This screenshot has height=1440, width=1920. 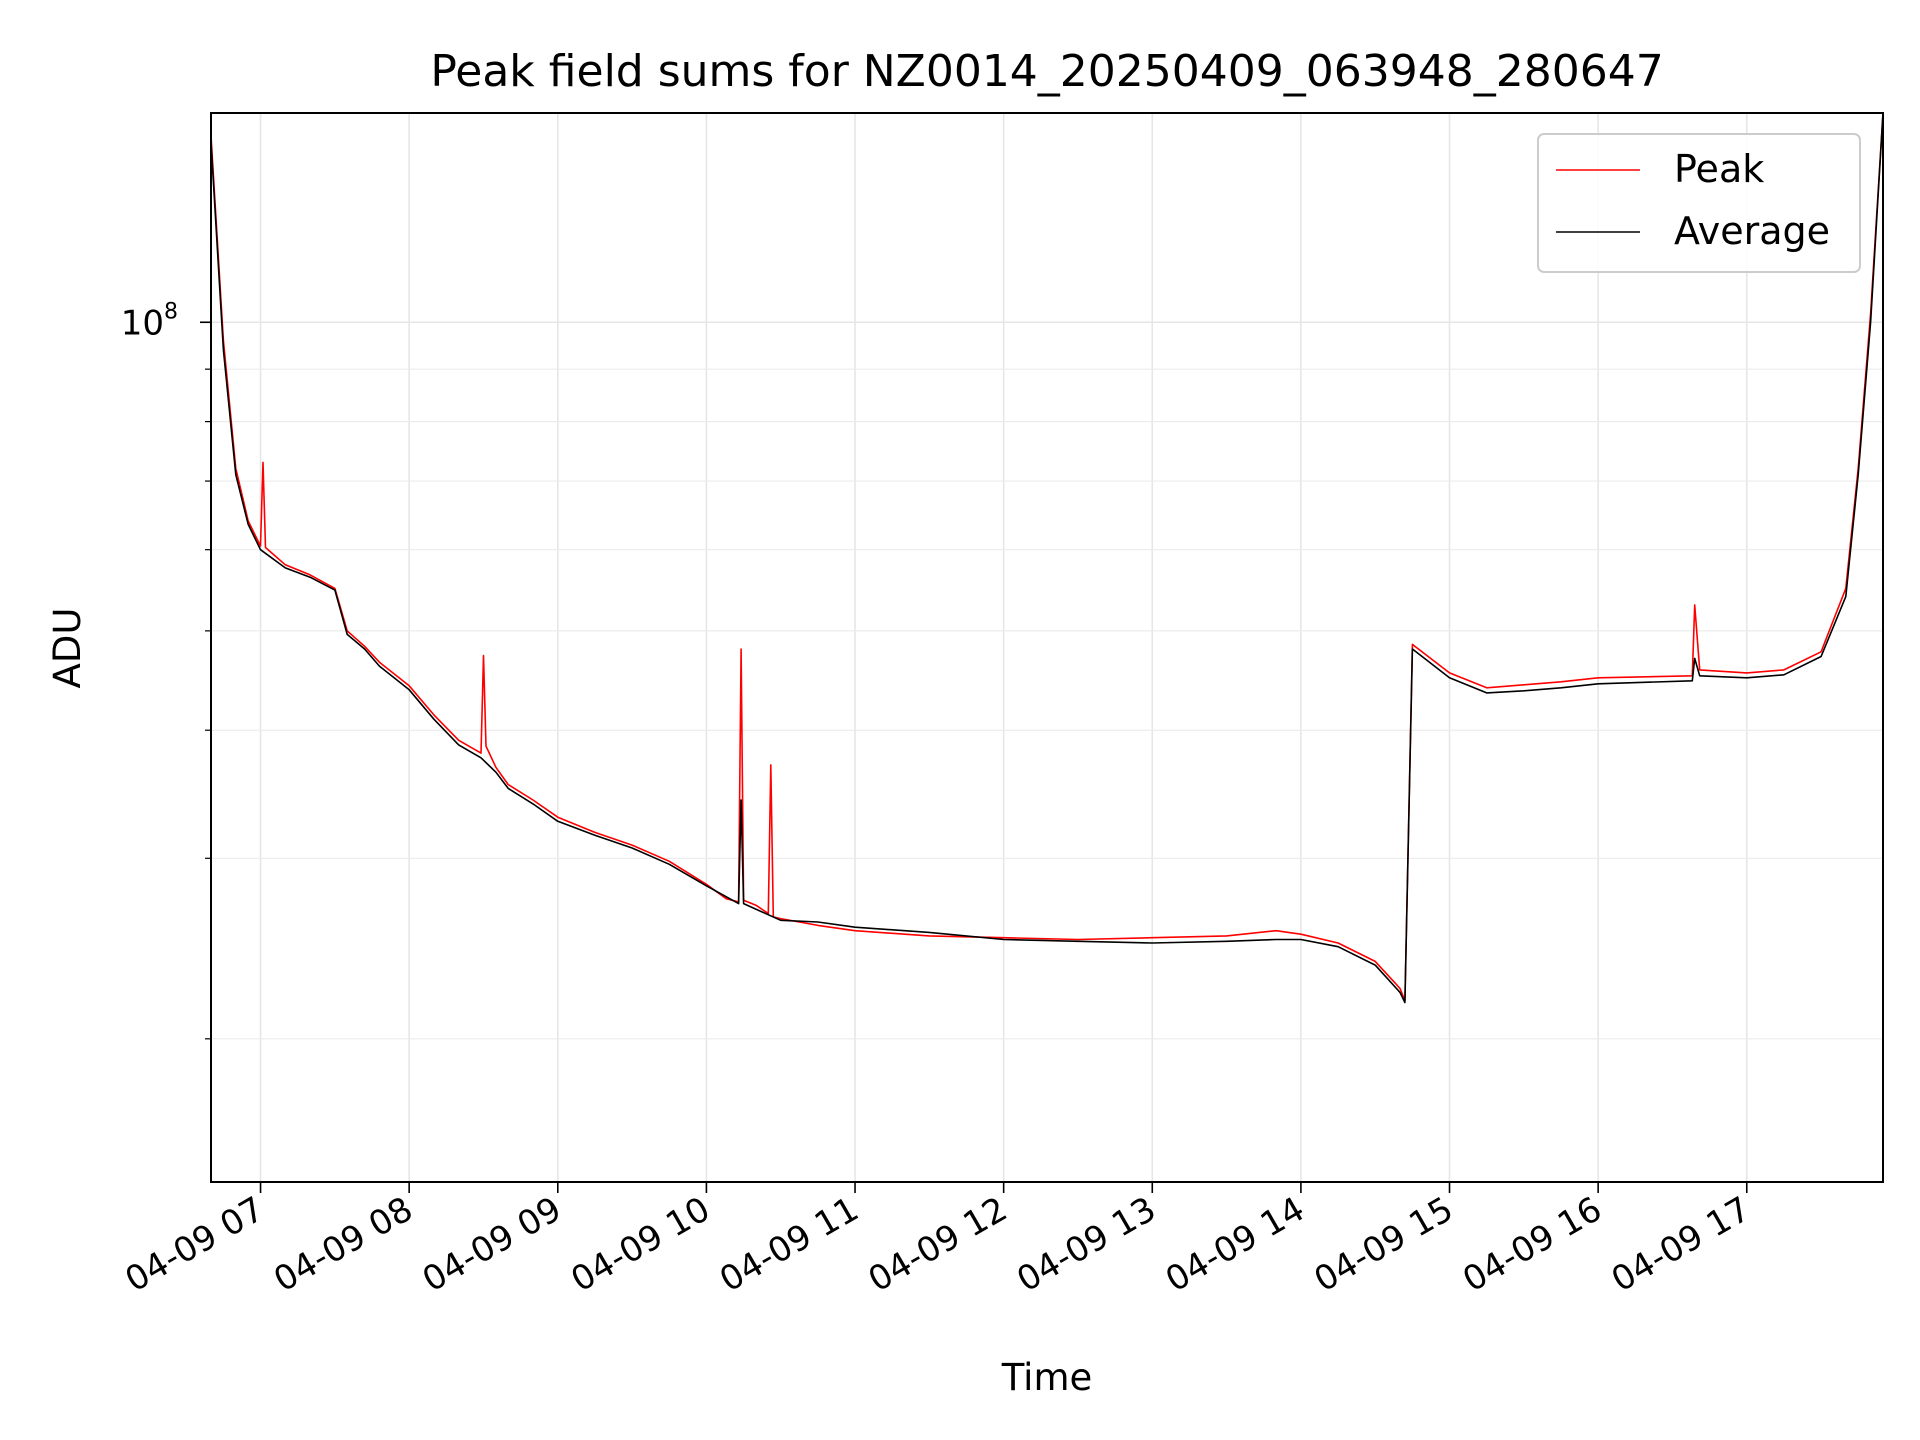 I want to click on legend-label-average: Average, so click(x=1752, y=231).